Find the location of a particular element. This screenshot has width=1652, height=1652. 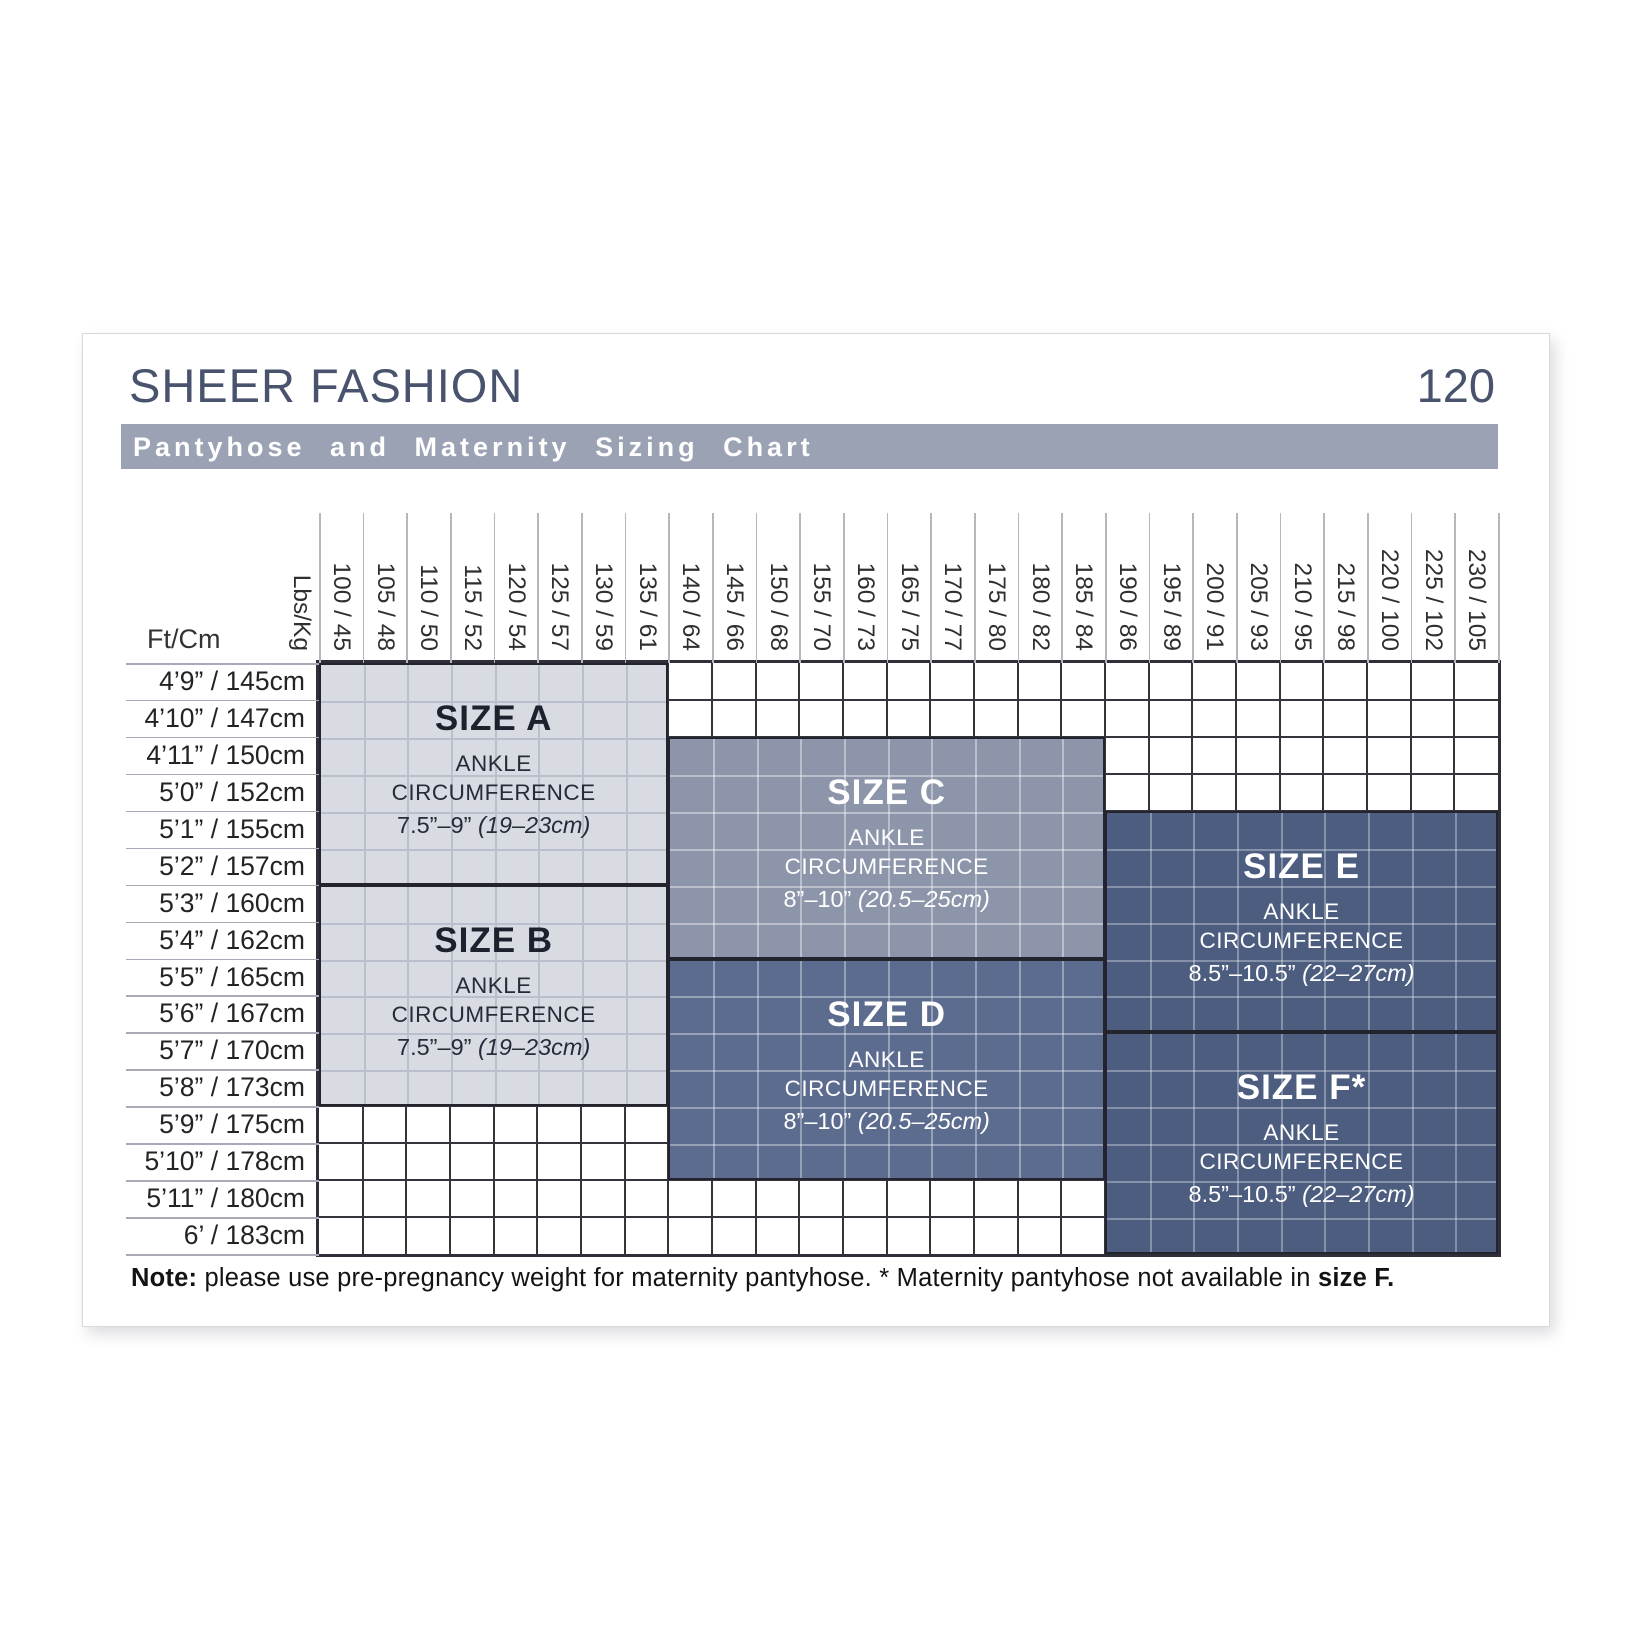

column-label: 195 / 89 is located at coordinates (1171, 606).